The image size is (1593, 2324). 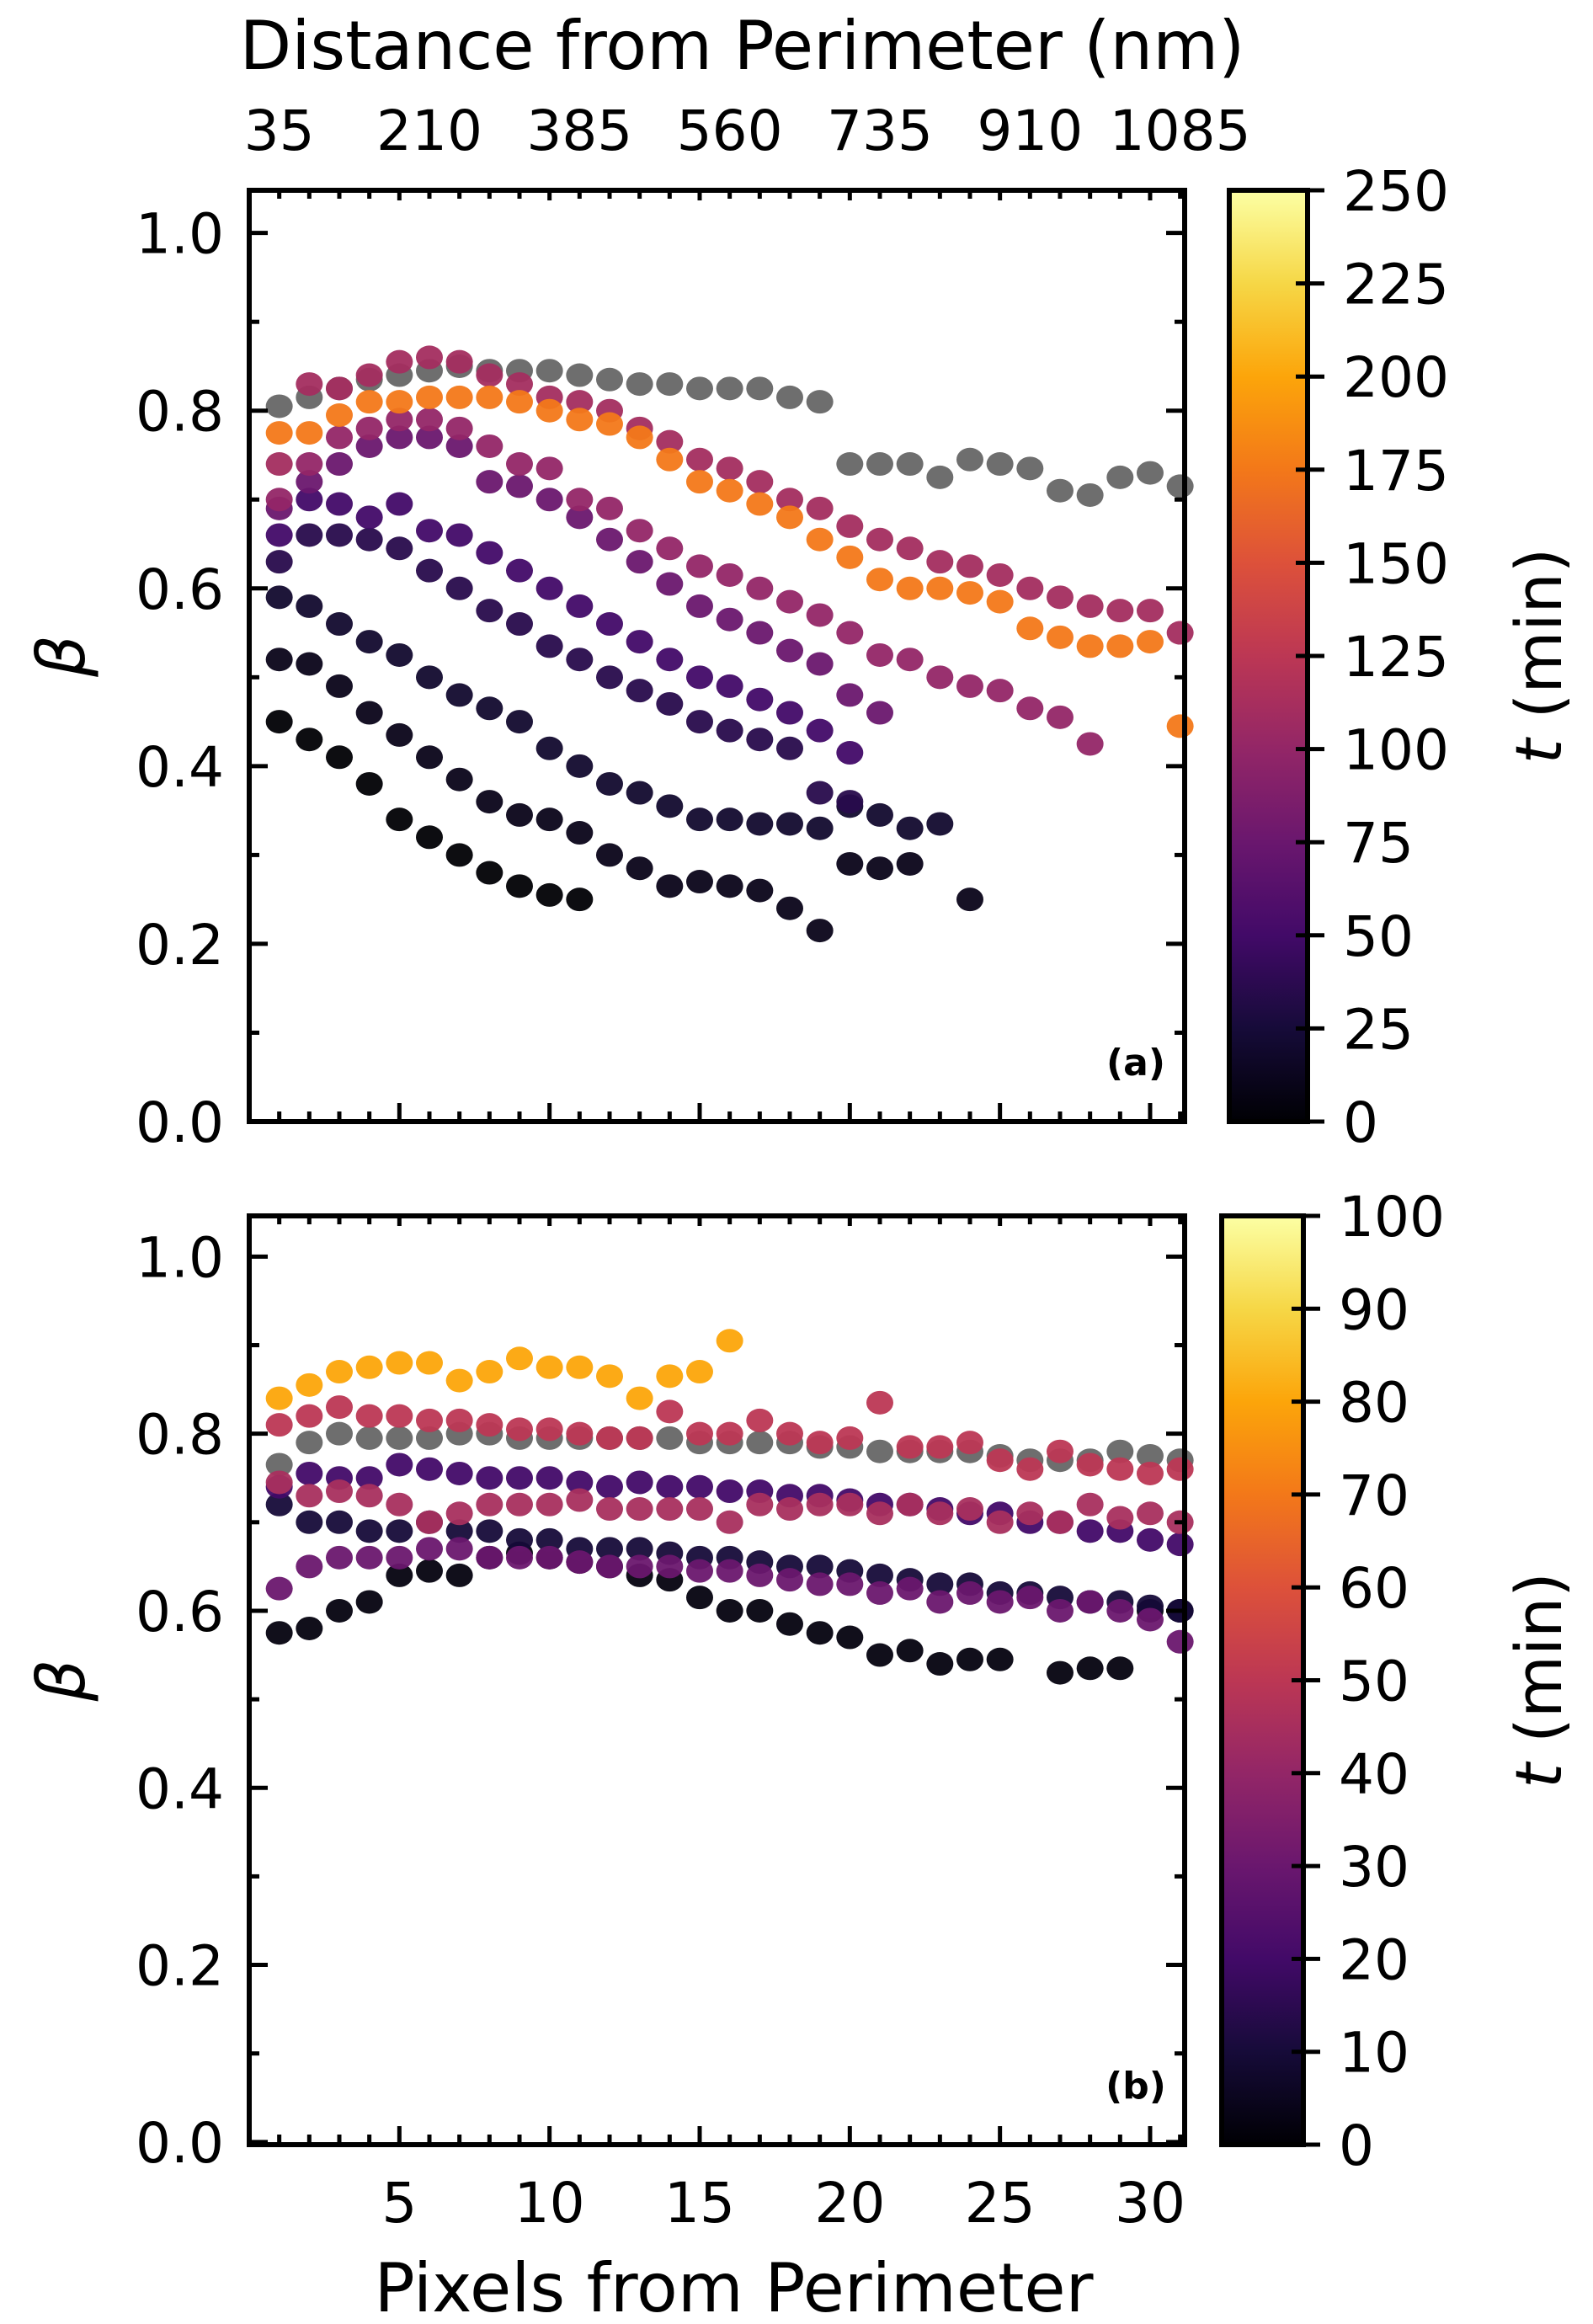 I want to click on x-tick-label: 5, so click(x=399, y=2203).